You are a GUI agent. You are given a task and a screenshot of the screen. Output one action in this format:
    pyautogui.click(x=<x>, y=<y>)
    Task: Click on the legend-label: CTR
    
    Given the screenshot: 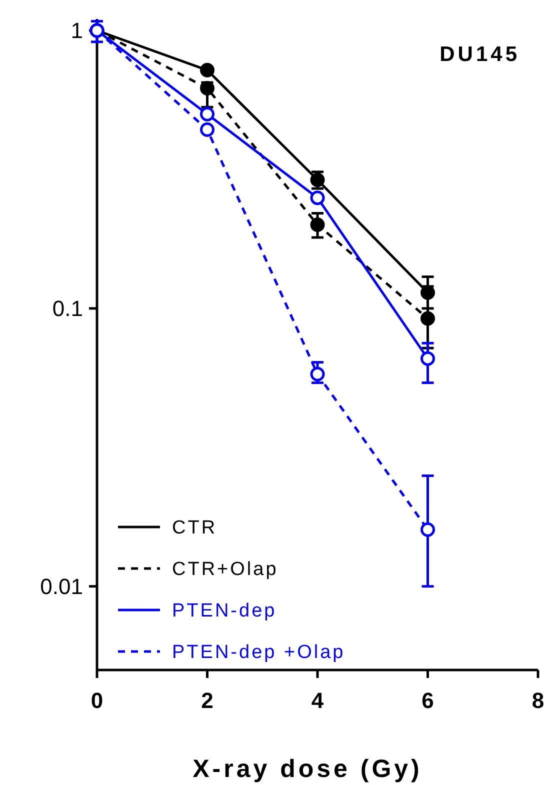 What is the action you would take?
    pyautogui.click(x=195, y=528)
    